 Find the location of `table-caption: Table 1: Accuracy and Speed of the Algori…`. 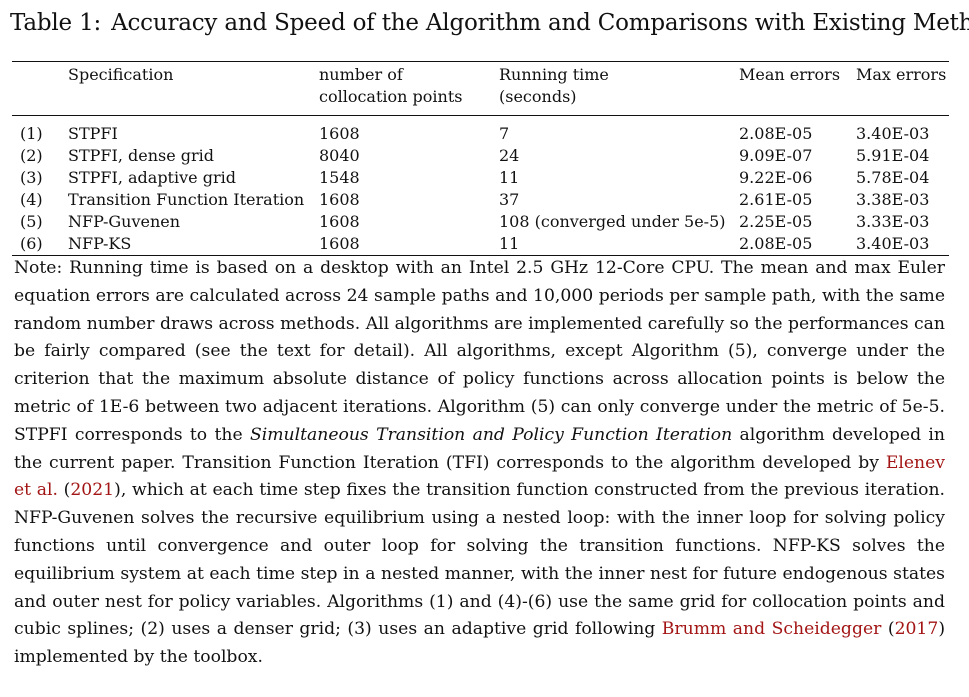

table-caption: Table 1: Accuracy and Speed of the Algori… is located at coordinates (489, 23).